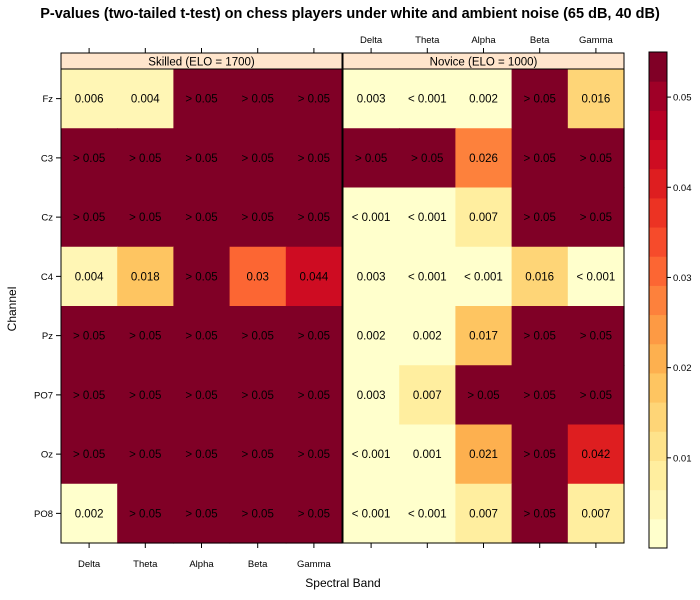  Describe the element at coordinates (682, 98) in the screenshot. I see `colorbar-tick-label: 0.05` at that location.